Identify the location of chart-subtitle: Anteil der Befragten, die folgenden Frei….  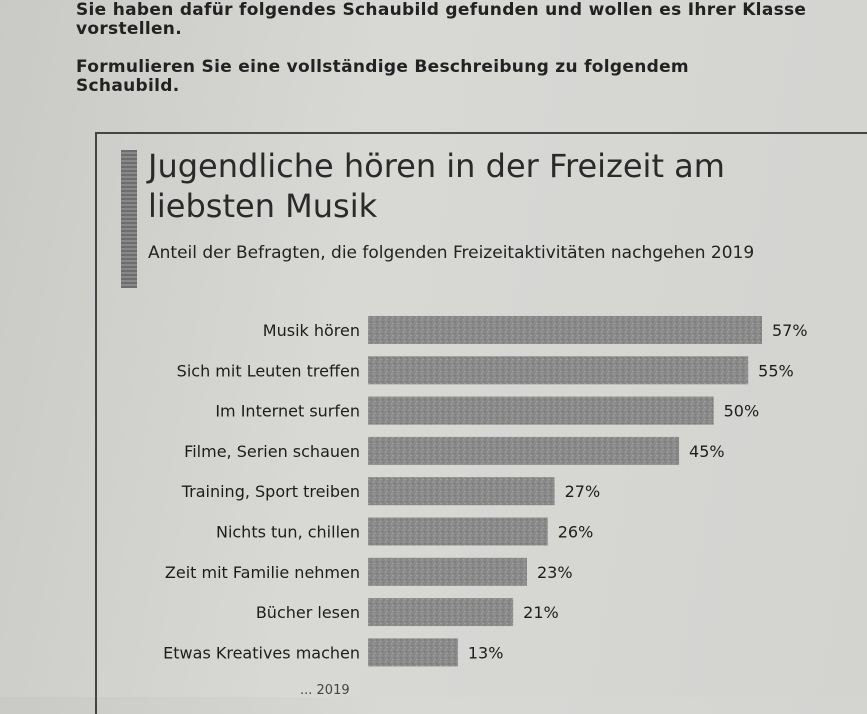
(451, 253).